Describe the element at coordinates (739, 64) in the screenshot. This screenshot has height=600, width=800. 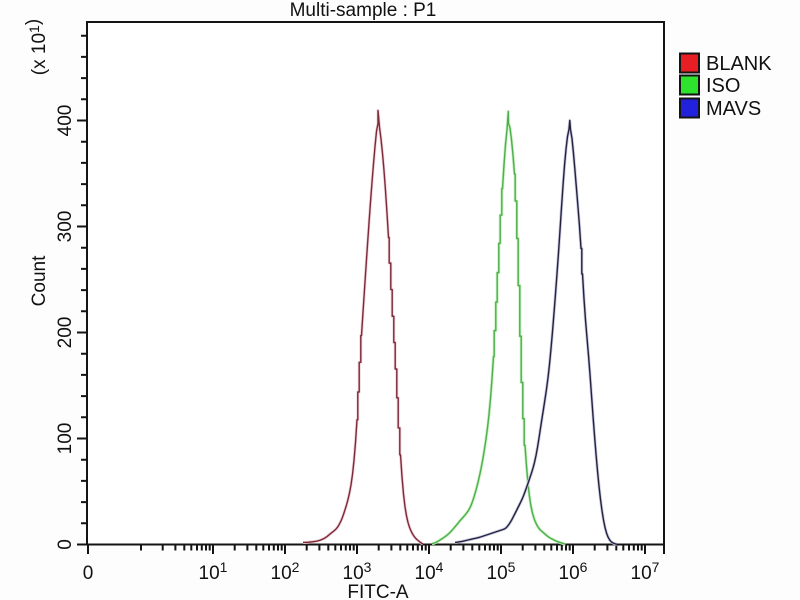
I see `svg-text: BLANK` at that location.